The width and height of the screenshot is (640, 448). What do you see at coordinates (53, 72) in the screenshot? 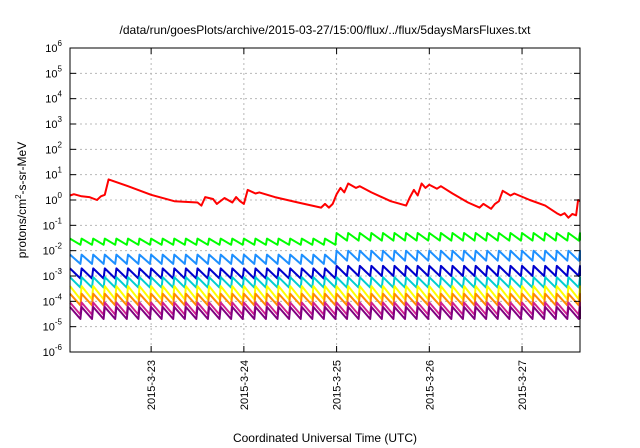
I see `y-tick-label: 10⁵` at bounding box center [53, 72].